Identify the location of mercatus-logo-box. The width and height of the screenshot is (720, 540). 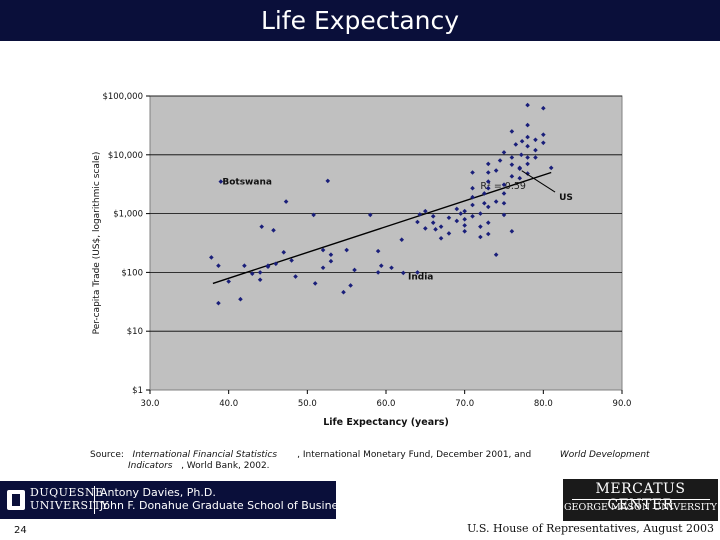
(640, 500).